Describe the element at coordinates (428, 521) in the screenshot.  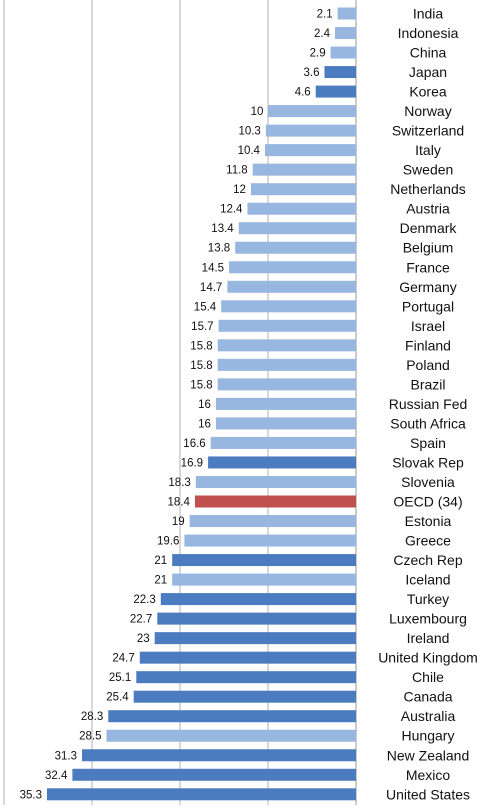
I see `category-label: Estonia` at that location.